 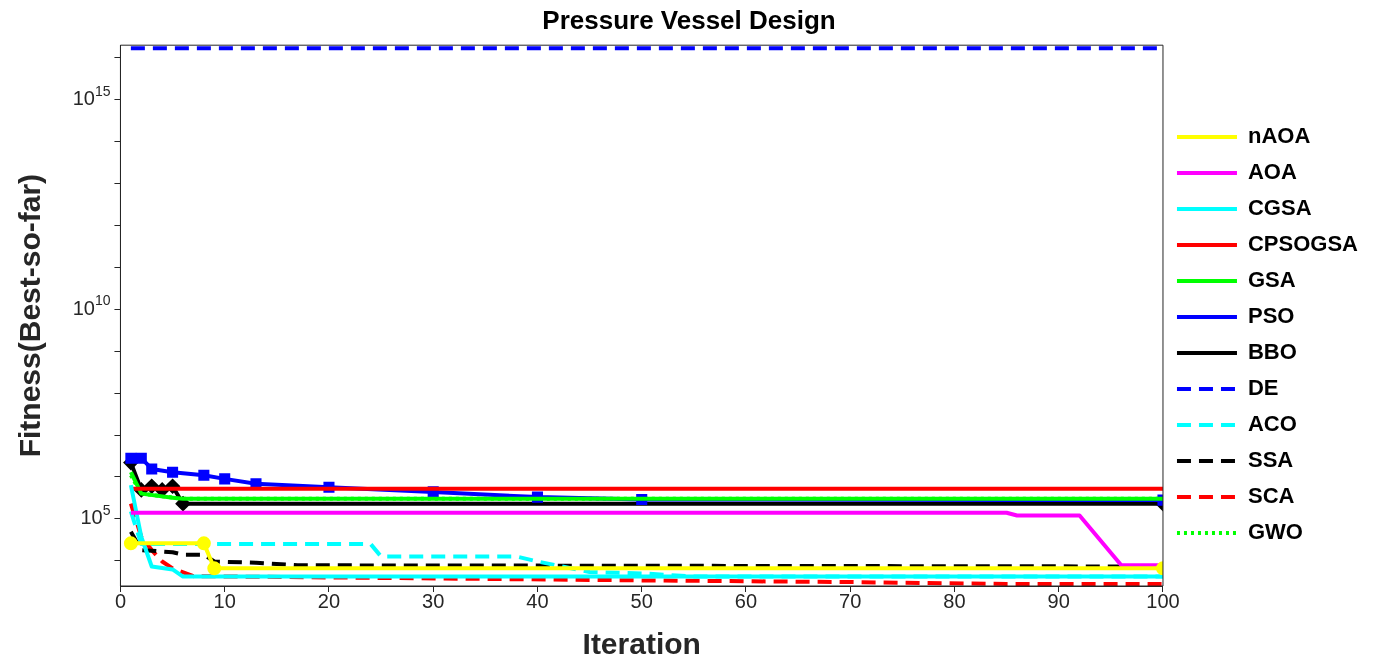 What do you see at coordinates (433, 600) in the screenshot?
I see `x-tick-label: 30` at bounding box center [433, 600].